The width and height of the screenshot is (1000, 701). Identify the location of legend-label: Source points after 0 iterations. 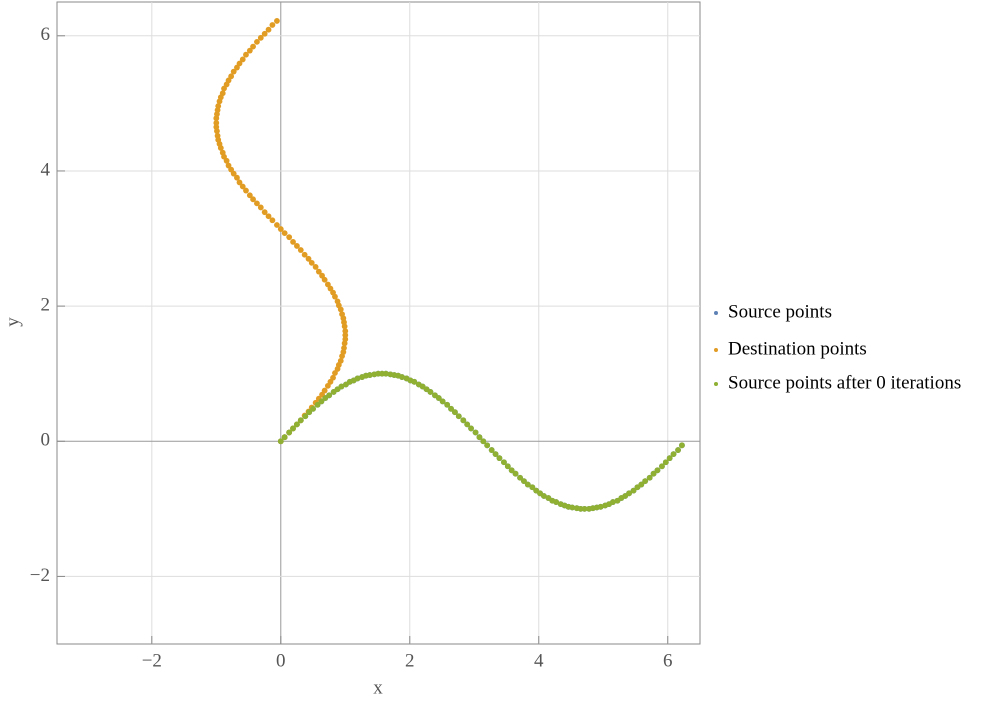
(844, 382).